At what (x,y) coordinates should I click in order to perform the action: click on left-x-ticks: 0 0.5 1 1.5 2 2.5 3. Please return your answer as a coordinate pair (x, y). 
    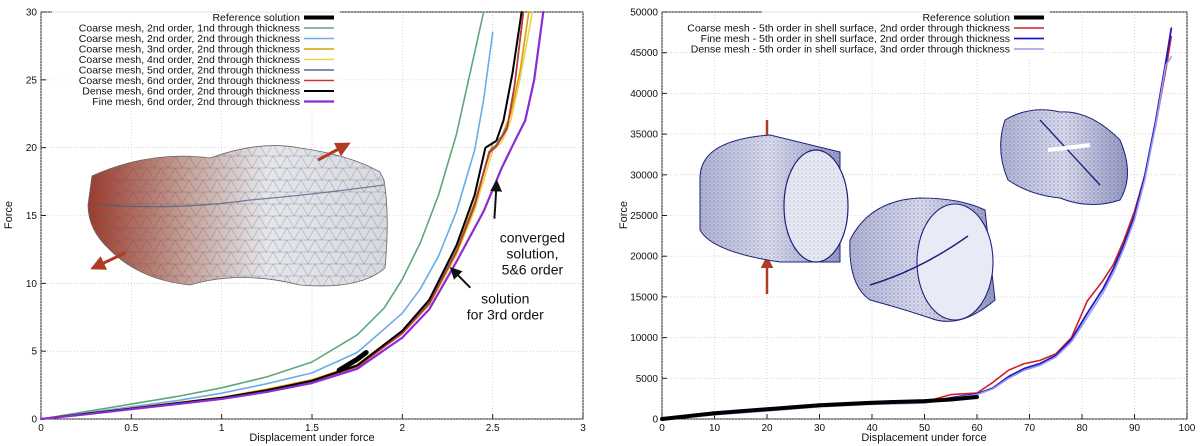
    Looking at the image, I should click on (312, 424).